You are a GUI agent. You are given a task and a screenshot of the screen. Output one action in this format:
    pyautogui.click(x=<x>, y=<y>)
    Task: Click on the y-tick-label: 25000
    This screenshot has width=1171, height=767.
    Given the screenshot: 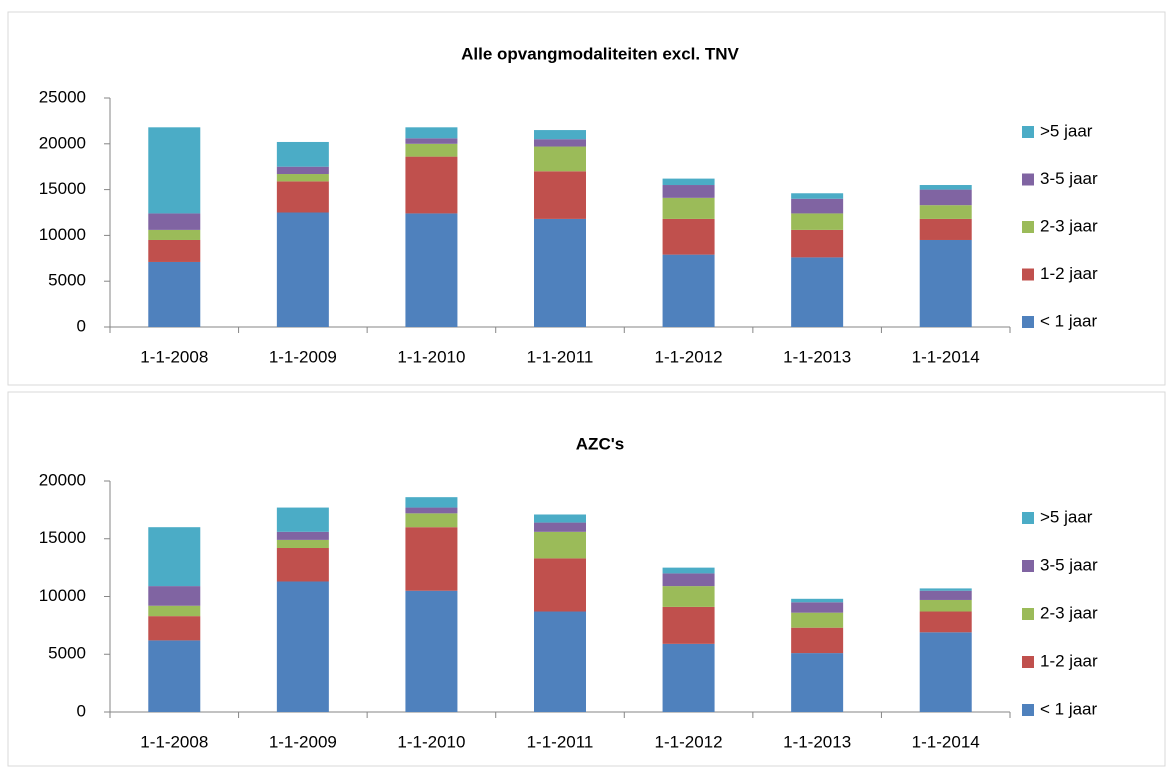 What is the action you would take?
    pyautogui.click(x=62, y=96)
    